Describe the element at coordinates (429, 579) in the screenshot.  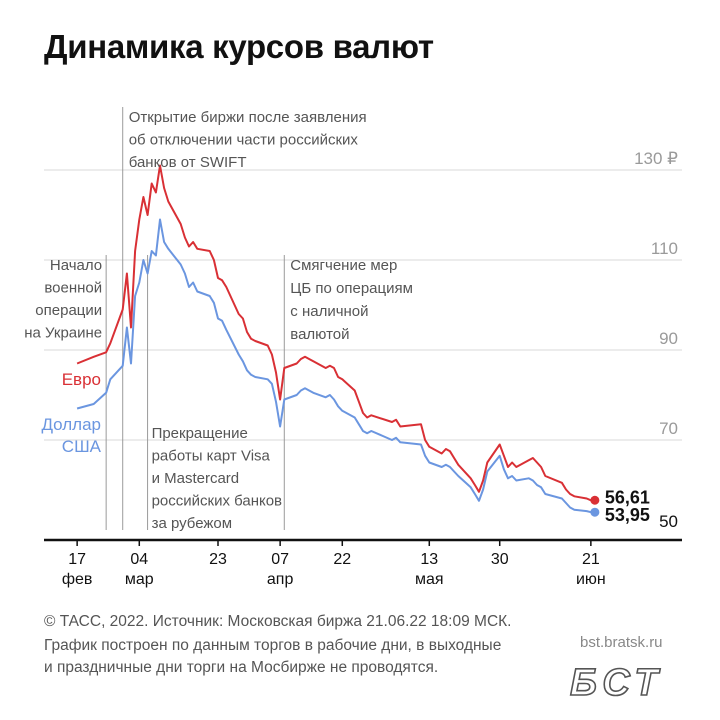
I see `x-month-label: мая` at that location.